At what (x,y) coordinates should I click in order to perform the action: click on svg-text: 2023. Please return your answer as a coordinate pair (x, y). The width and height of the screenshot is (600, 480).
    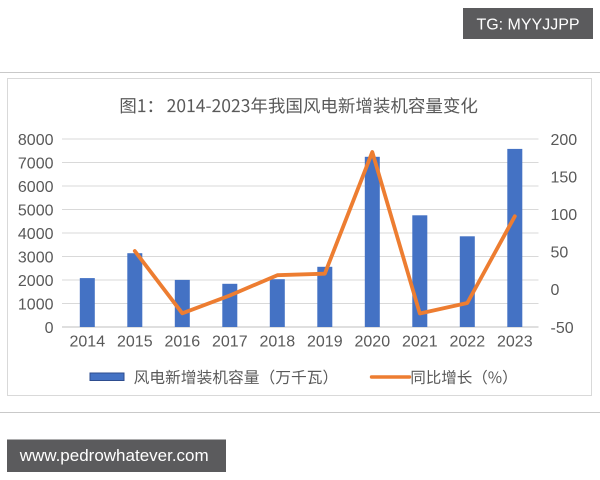
    Looking at the image, I should click on (515, 342).